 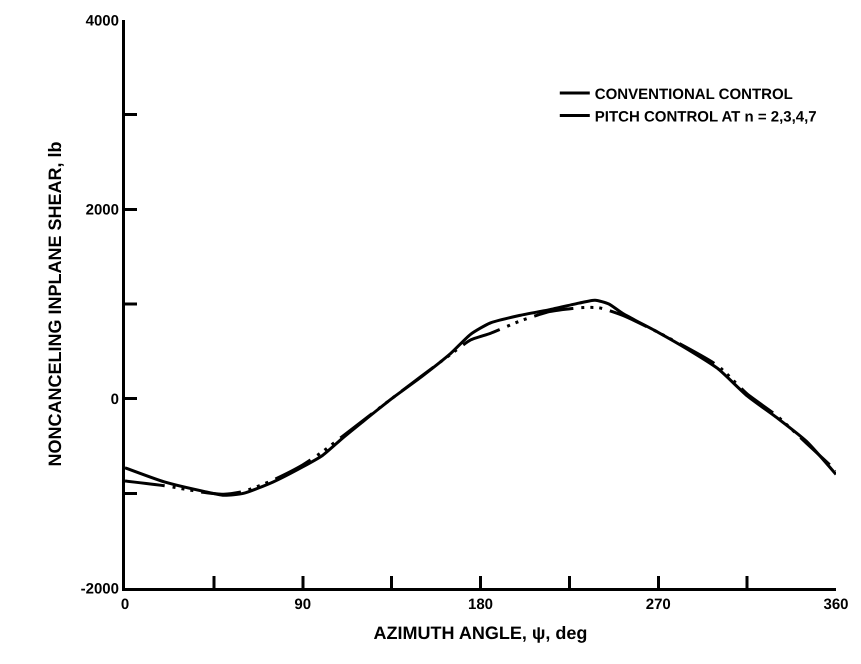 I want to click on x-tick-label: 90, so click(x=303, y=604).